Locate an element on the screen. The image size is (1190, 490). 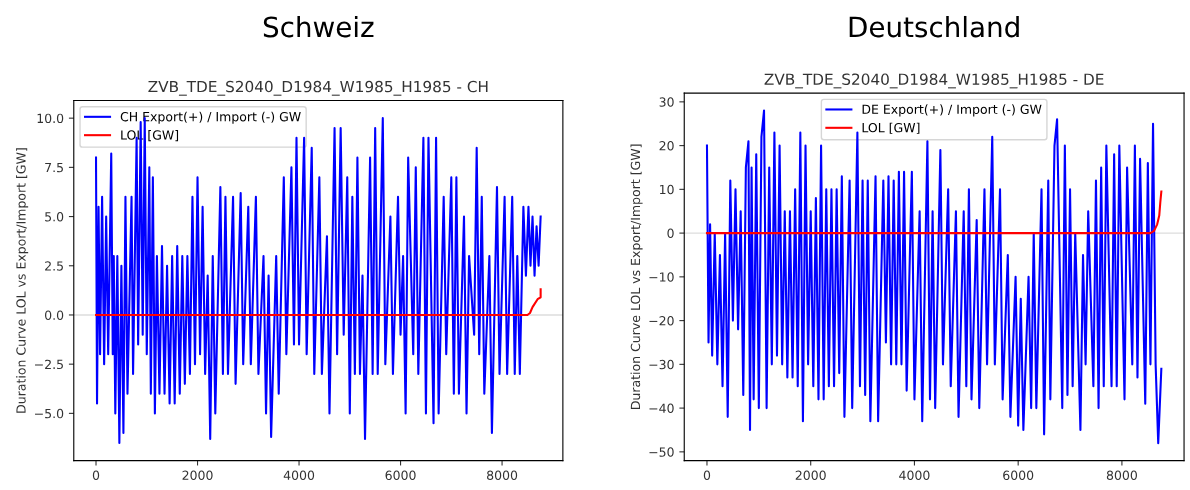
chart-title: Schweiz is located at coordinates (318, 26).